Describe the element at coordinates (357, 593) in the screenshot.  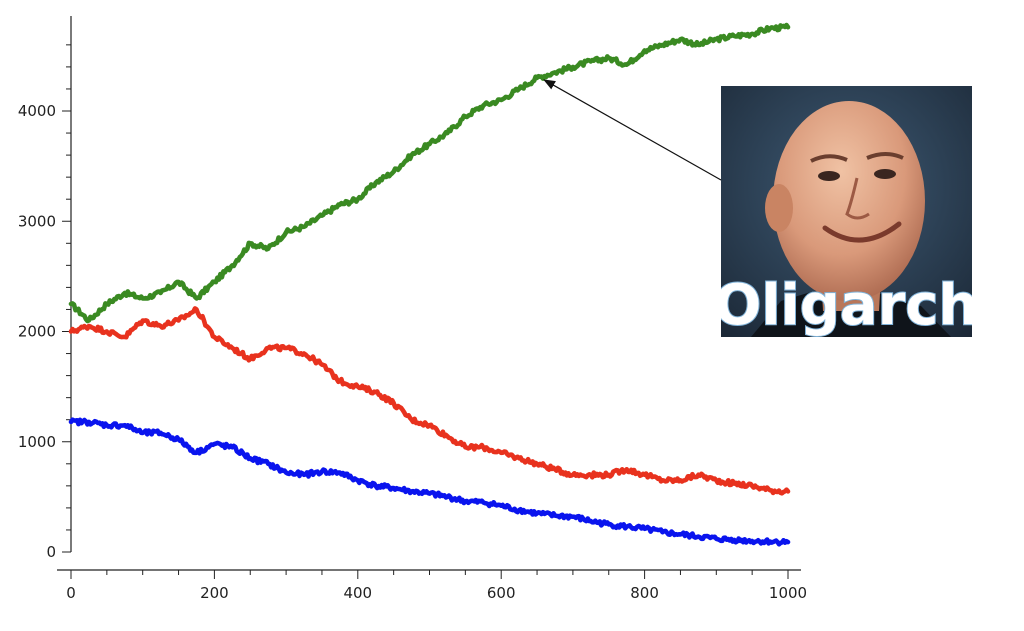
I see `x-tick-label: 400` at that location.